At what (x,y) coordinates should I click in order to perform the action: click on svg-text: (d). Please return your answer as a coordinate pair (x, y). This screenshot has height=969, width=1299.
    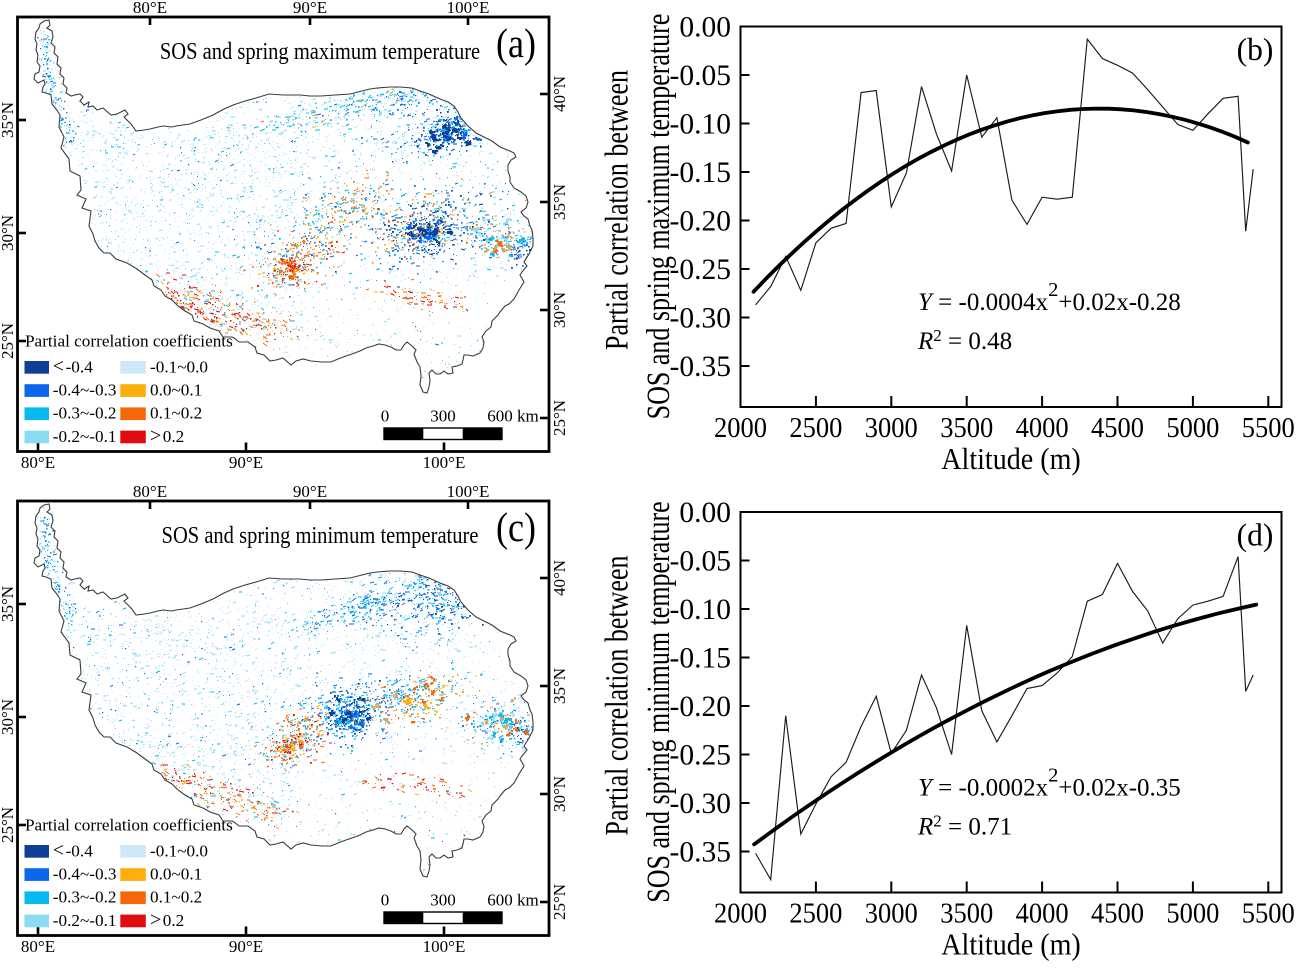
    Looking at the image, I should click on (1255, 535).